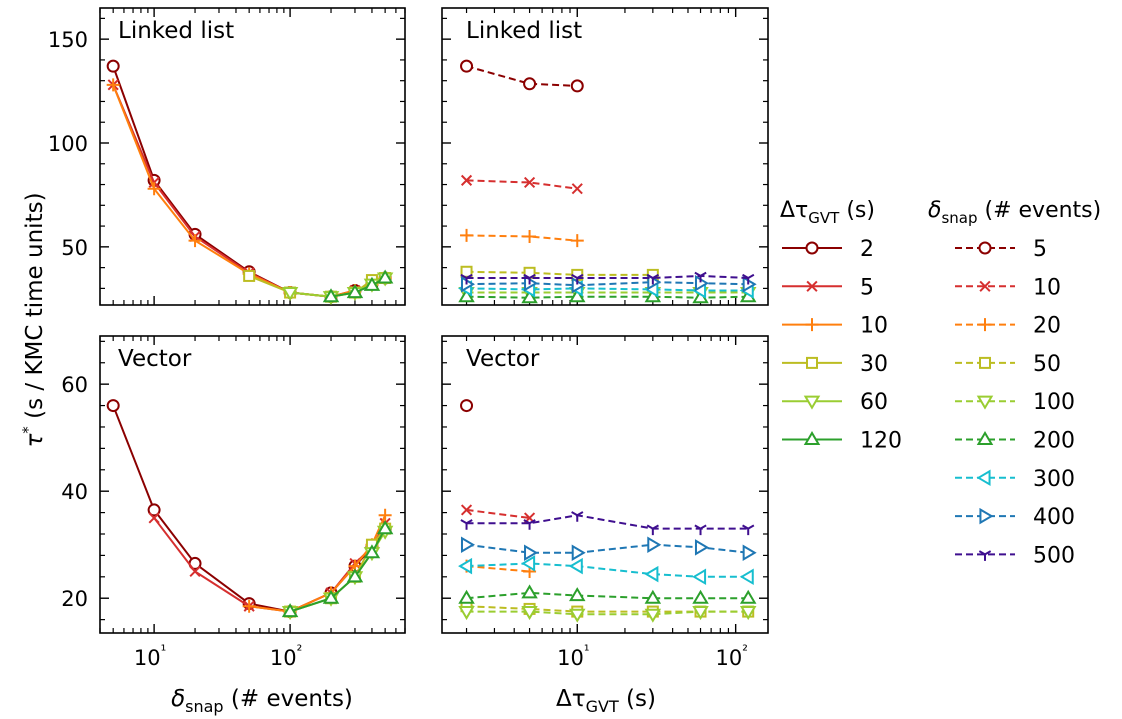 The width and height of the screenshot is (1122, 719). What do you see at coordinates (1040, 210) in the screenshot?
I see `legend-snap-title-text: (# events)` at bounding box center [1040, 210].